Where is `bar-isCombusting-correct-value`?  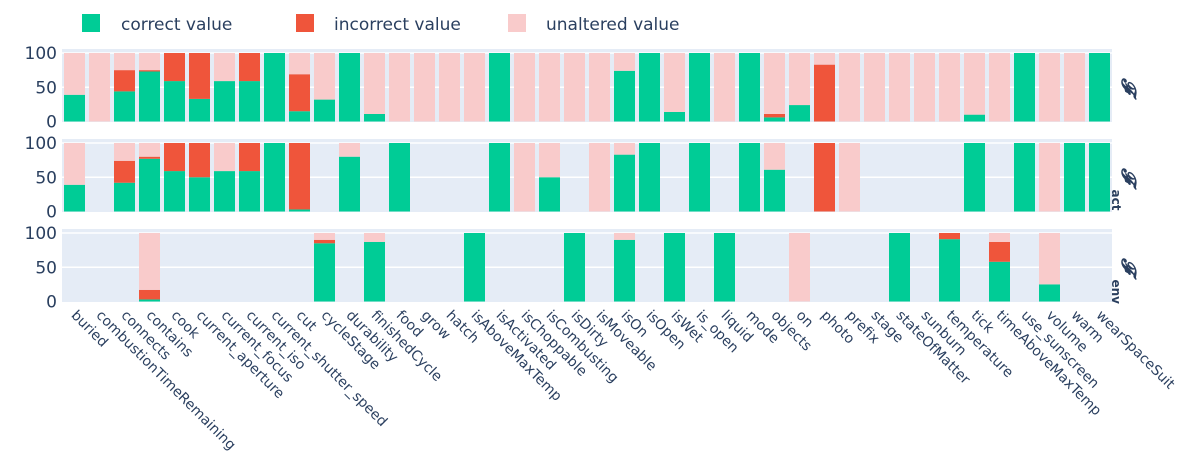 bar-isCombusting-correct-value is located at coordinates (549, 194).